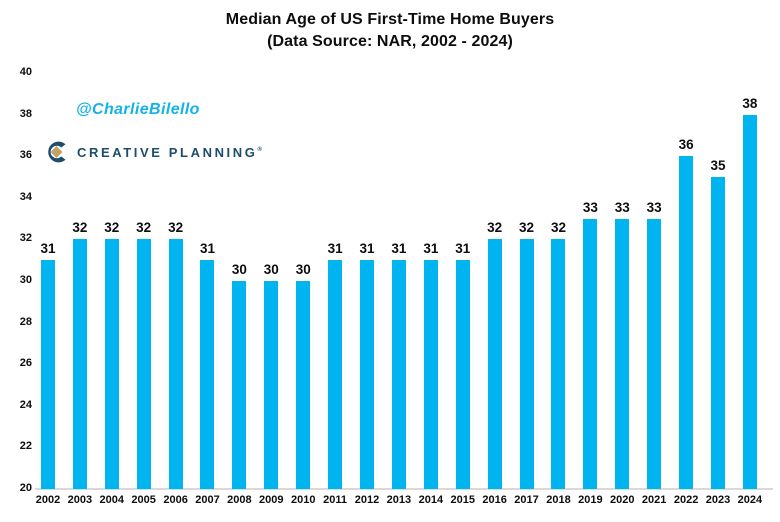 The width and height of the screenshot is (780, 522). I want to click on bar-2021, so click(654, 353).